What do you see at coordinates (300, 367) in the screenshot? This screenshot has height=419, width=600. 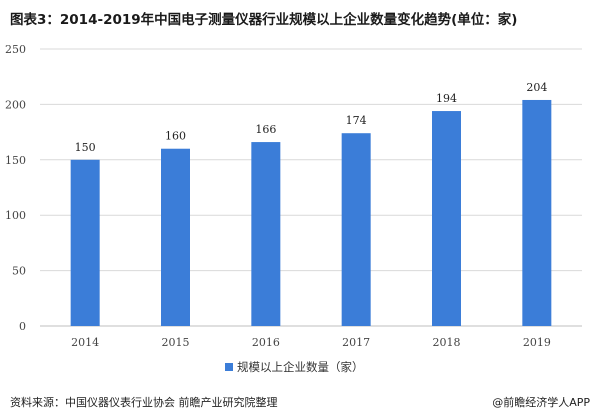 I see `legend-label: 规模以上企业数量（家）` at bounding box center [300, 367].